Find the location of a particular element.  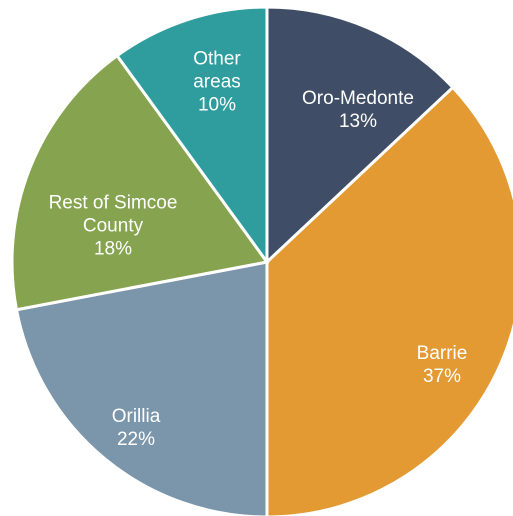

value-label: 22% is located at coordinates (136, 439).